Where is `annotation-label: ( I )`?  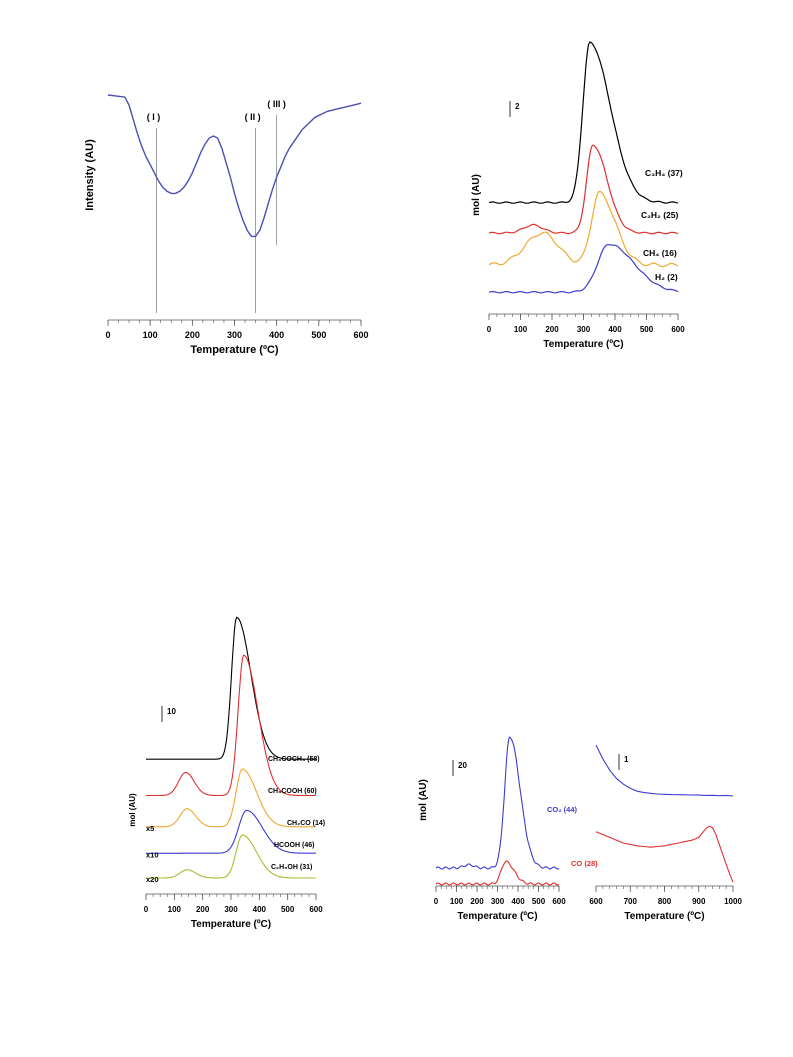
annotation-label: ( I ) is located at coordinates (154, 117).